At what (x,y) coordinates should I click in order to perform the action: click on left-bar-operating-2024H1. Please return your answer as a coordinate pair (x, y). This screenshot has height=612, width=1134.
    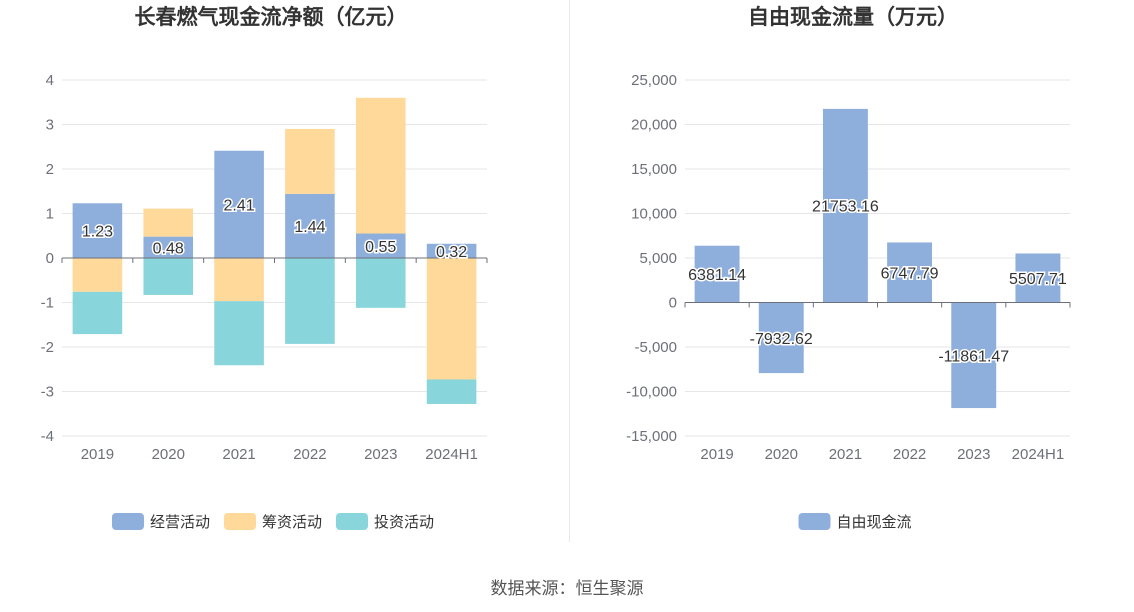
    Looking at the image, I should click on (451, 250).